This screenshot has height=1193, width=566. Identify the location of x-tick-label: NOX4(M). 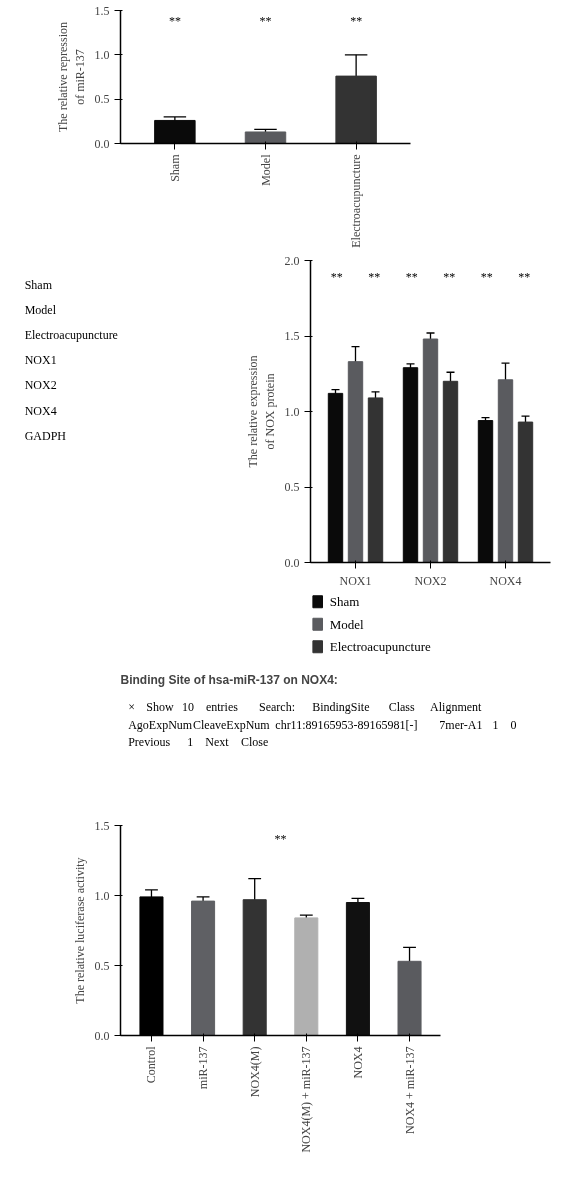
(254, 1072).